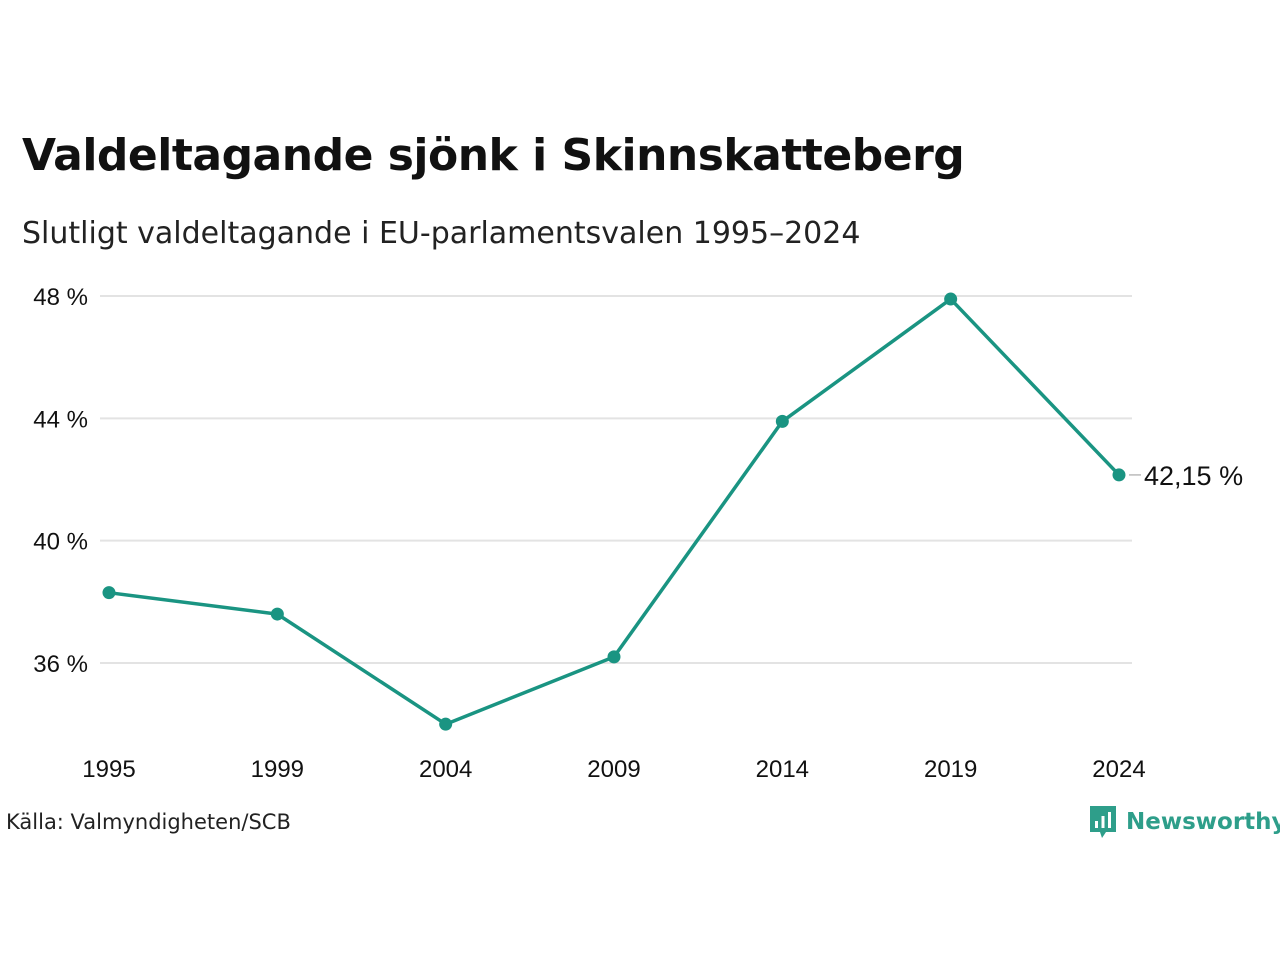 This screenshot has width=1280, height=960. What do you see at coordinates (1193, 476) in the screenshot?
I see `end-value-label: 42,15 %` at bounding box center [1193, 476].